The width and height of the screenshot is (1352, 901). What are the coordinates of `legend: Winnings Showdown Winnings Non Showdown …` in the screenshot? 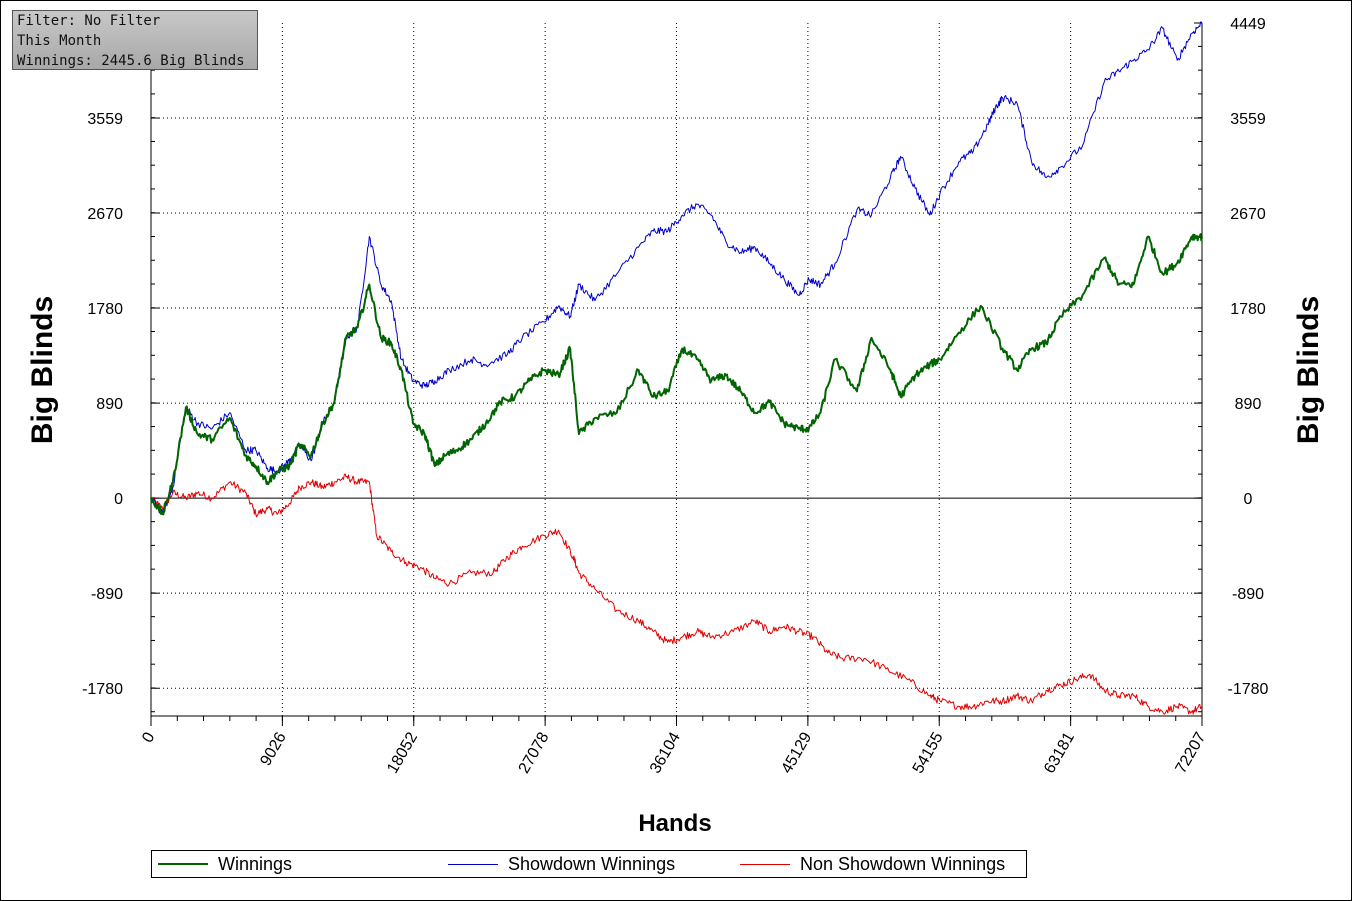 It's located at (589, 864).